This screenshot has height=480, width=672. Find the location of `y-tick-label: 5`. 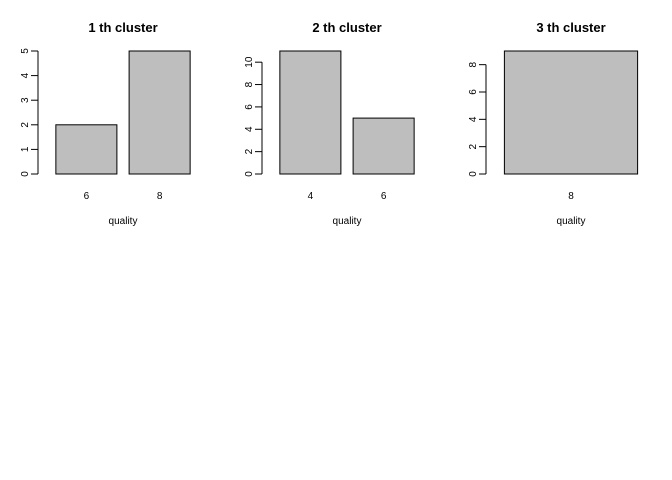

y-tick-label: 5 is located at coordinates (25, 51).